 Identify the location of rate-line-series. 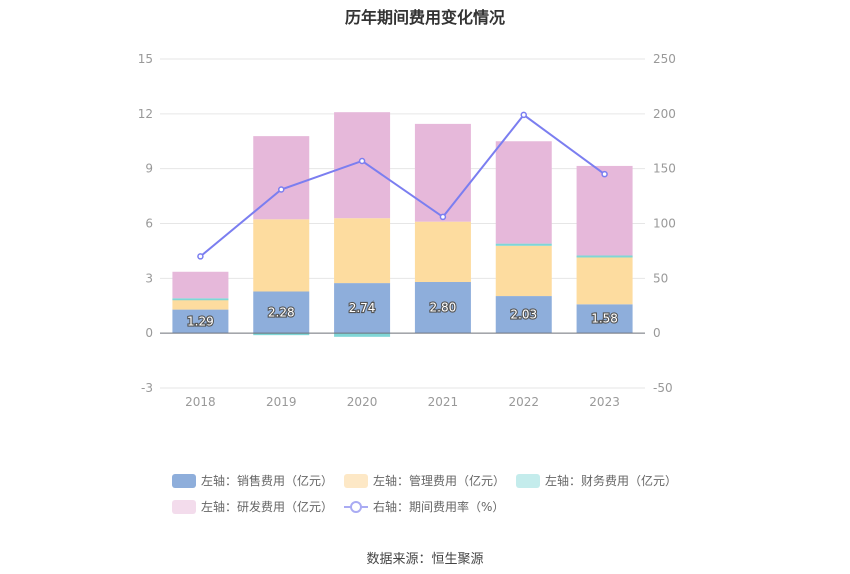
(402, 185).